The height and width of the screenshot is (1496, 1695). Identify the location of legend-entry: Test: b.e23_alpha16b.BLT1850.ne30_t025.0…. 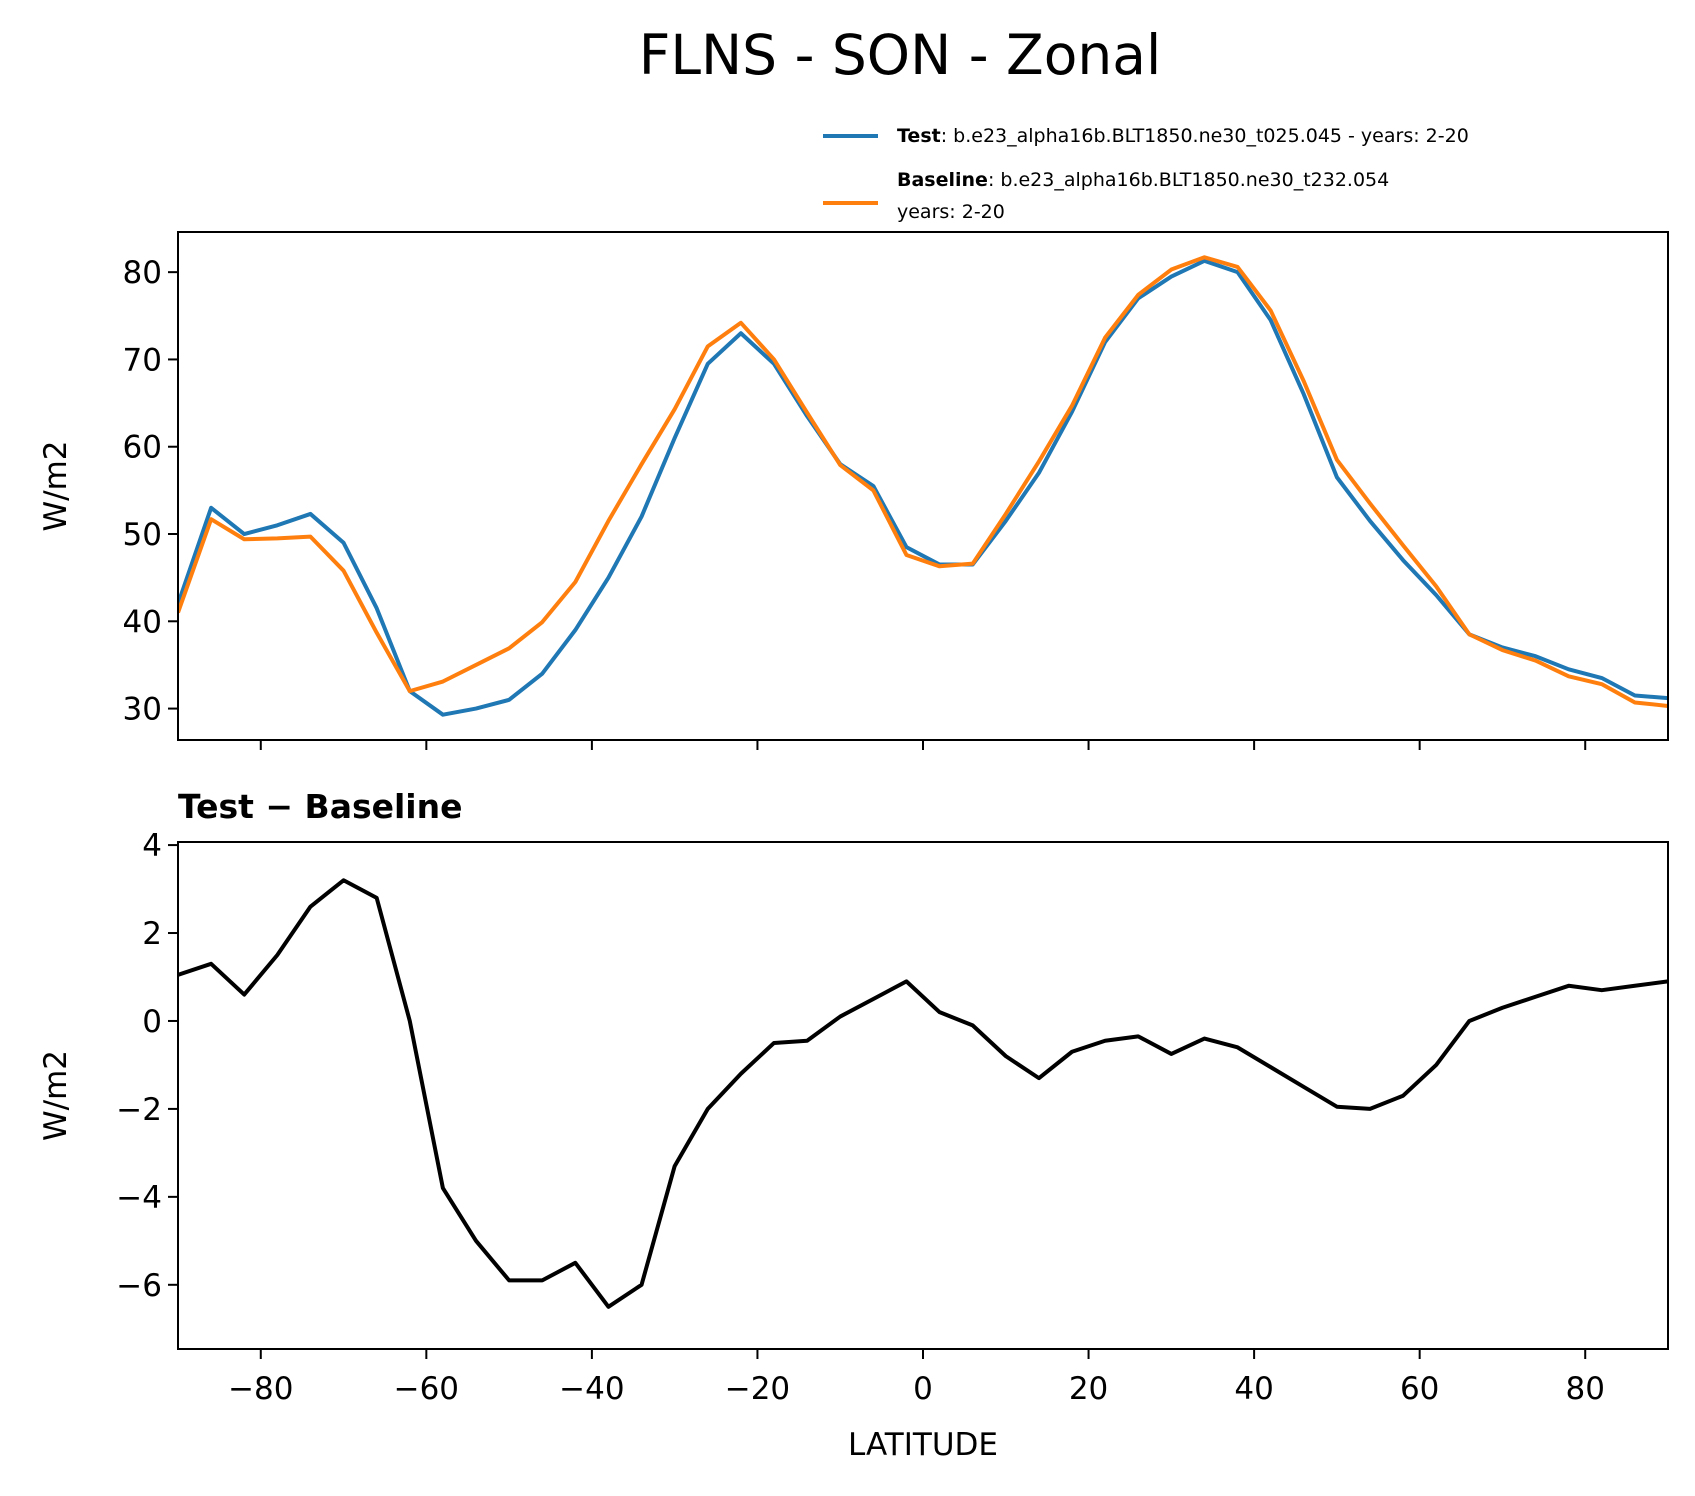
(1183, 136).